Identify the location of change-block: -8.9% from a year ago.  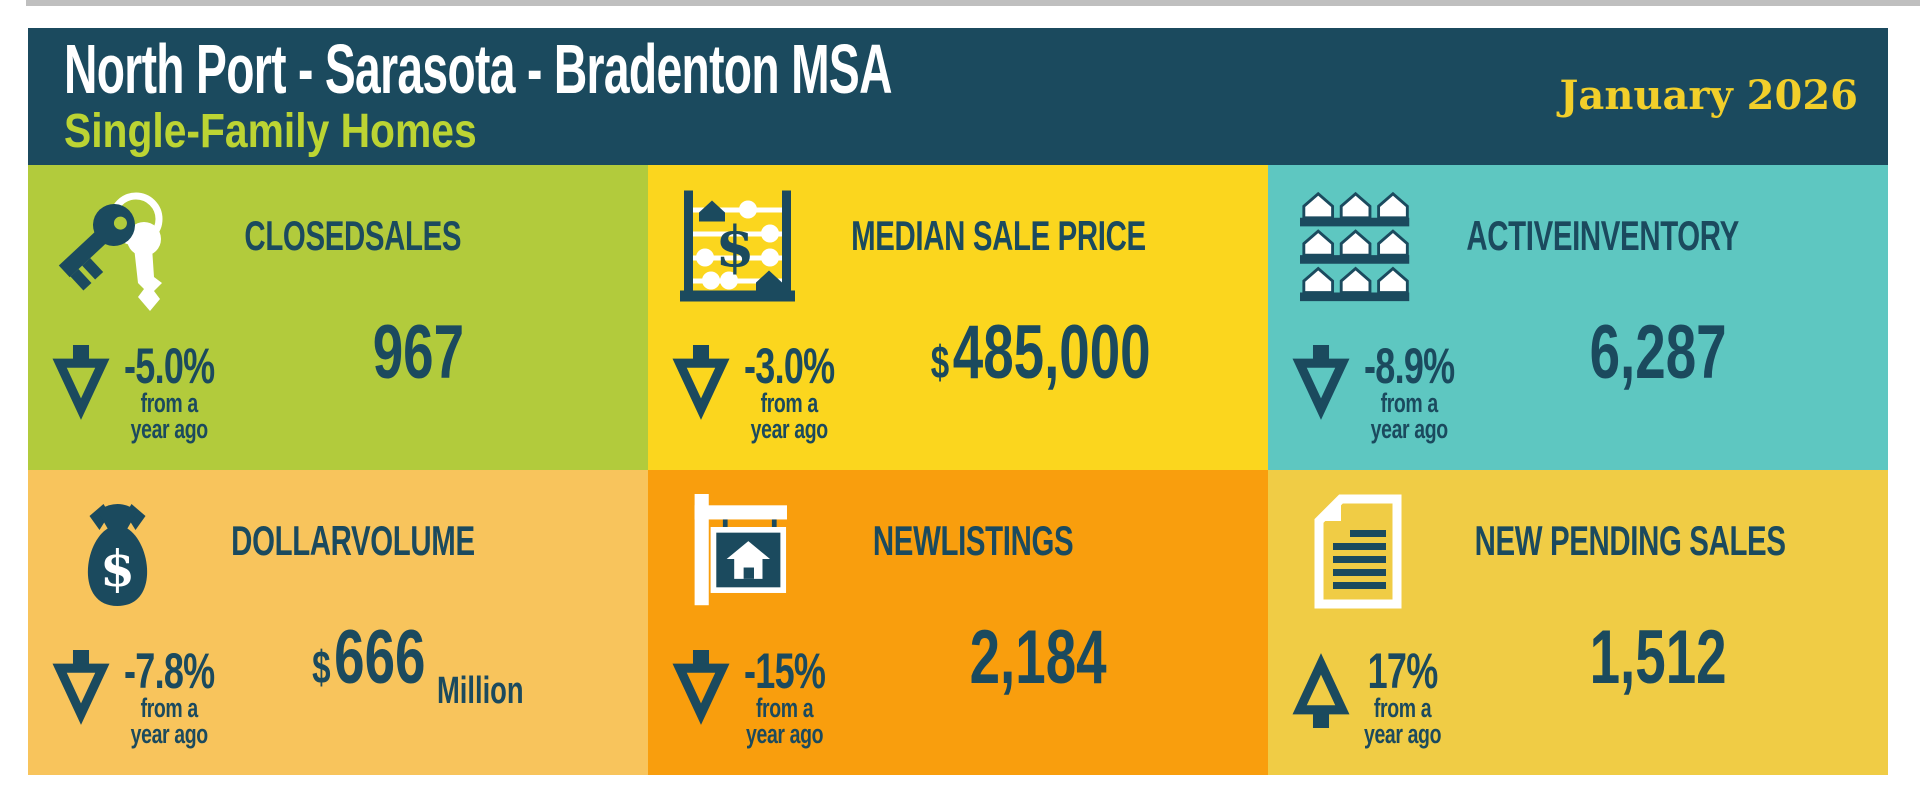
(1409, 391).